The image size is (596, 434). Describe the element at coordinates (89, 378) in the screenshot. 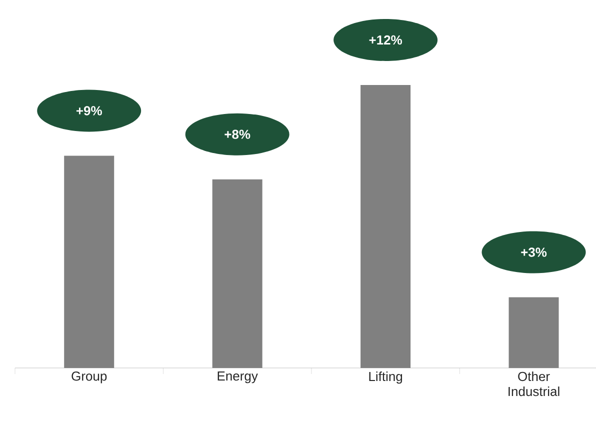

I see `x-tick-label: Group` at that location.